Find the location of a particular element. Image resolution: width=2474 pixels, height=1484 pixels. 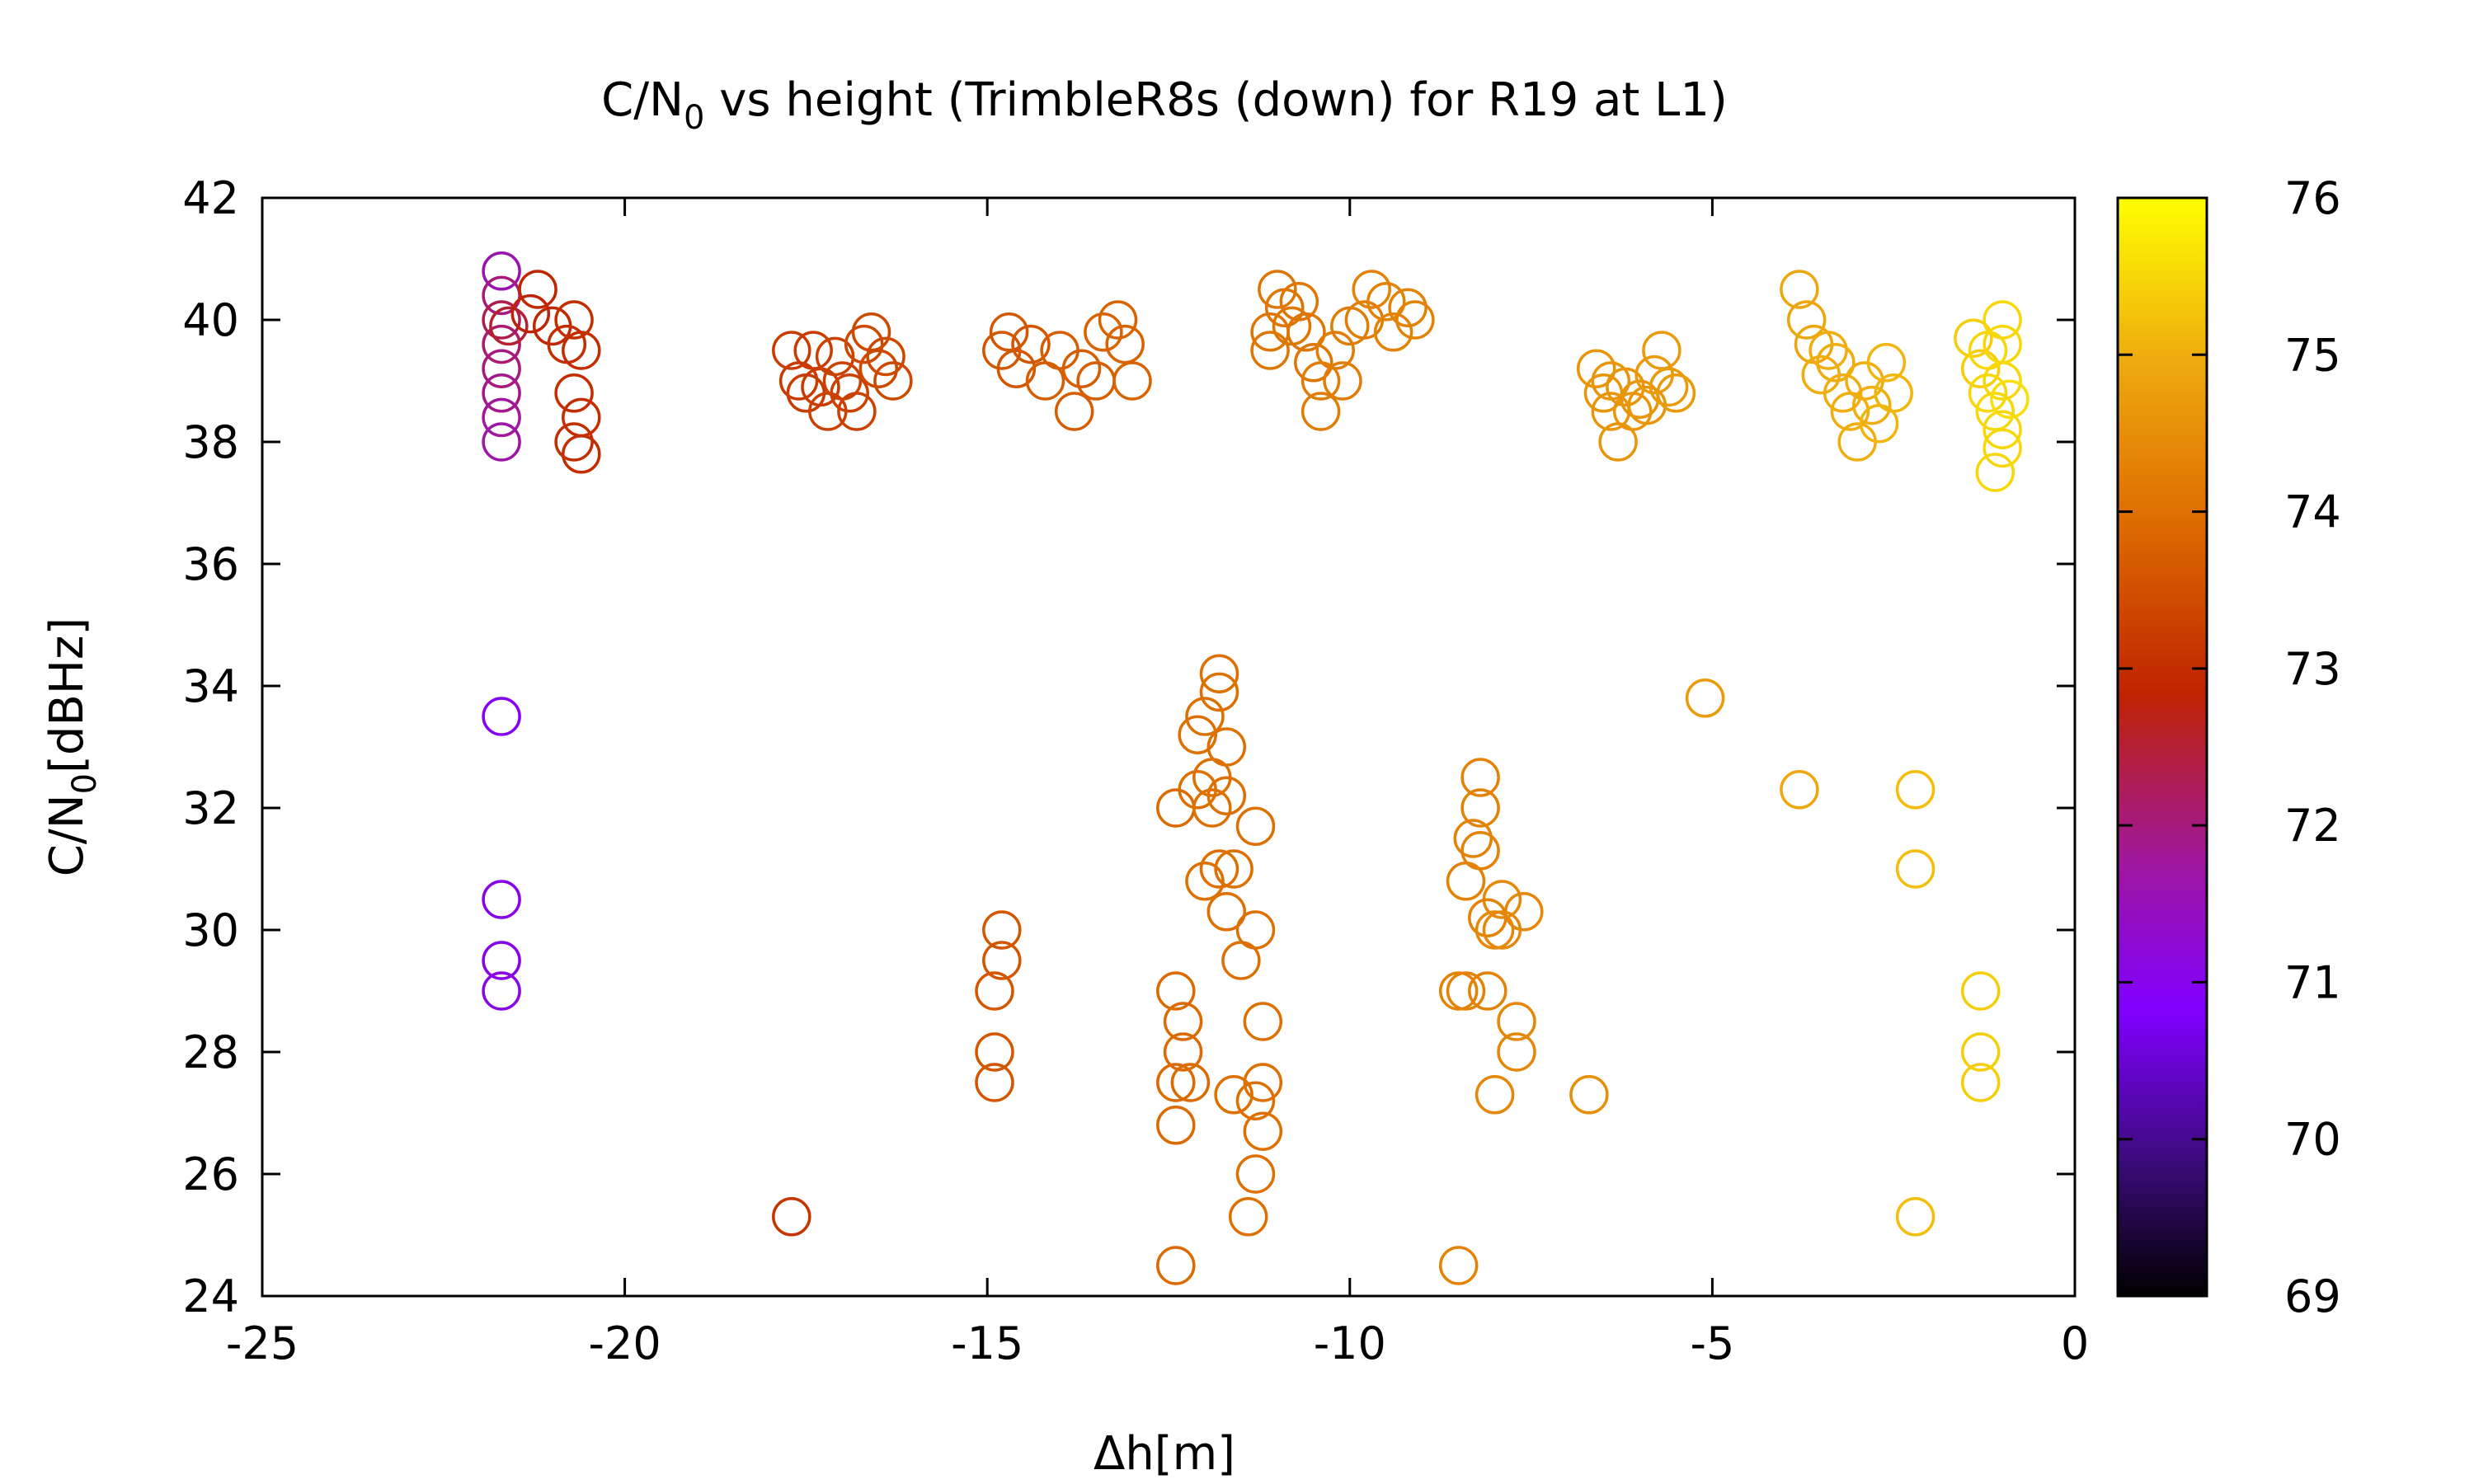

y-tick-label: 38 is located at coordinates (210, 442).